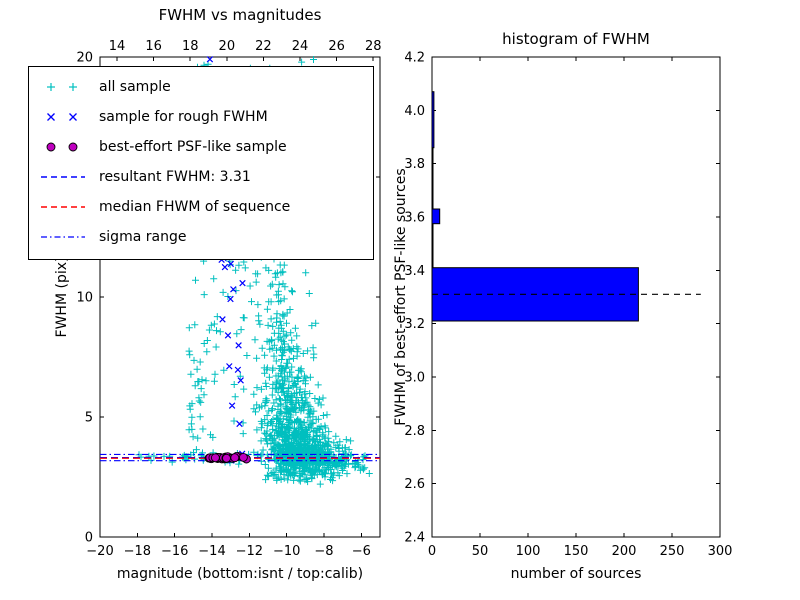 Image resolution: width=800 pixels, height=600 pixels. I want to click on right-plot-ylabel: FWHM of best-effort PSF-like sources, so click(401, 297).